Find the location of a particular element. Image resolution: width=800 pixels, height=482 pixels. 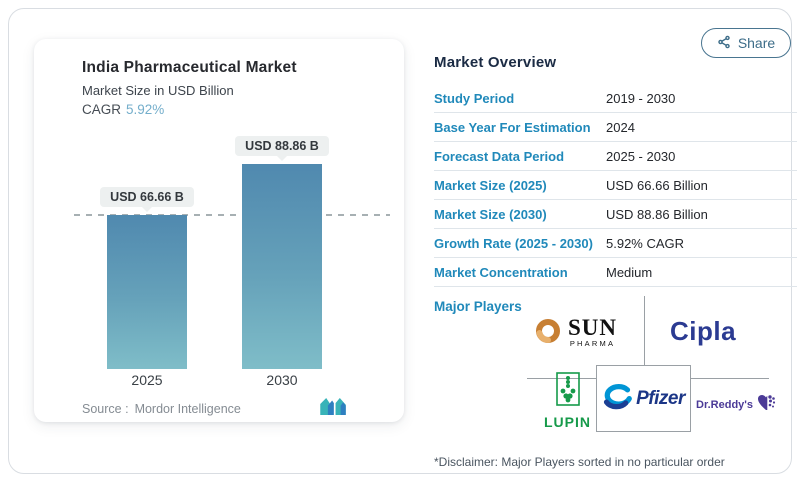

table-row-forecast-period: Forecast Data Period 2025 - 2030 is located at coordinates (615, 156).